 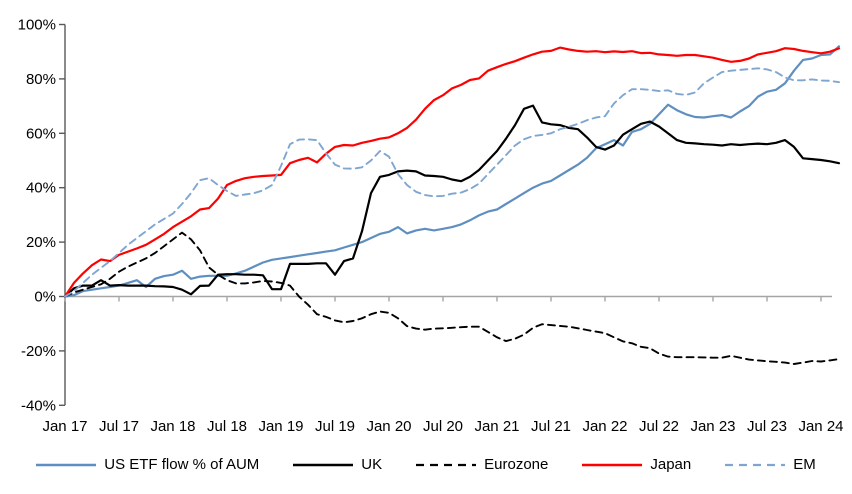 I want to click on x-tick-label: Jul 22, so click(x=659, y=426).